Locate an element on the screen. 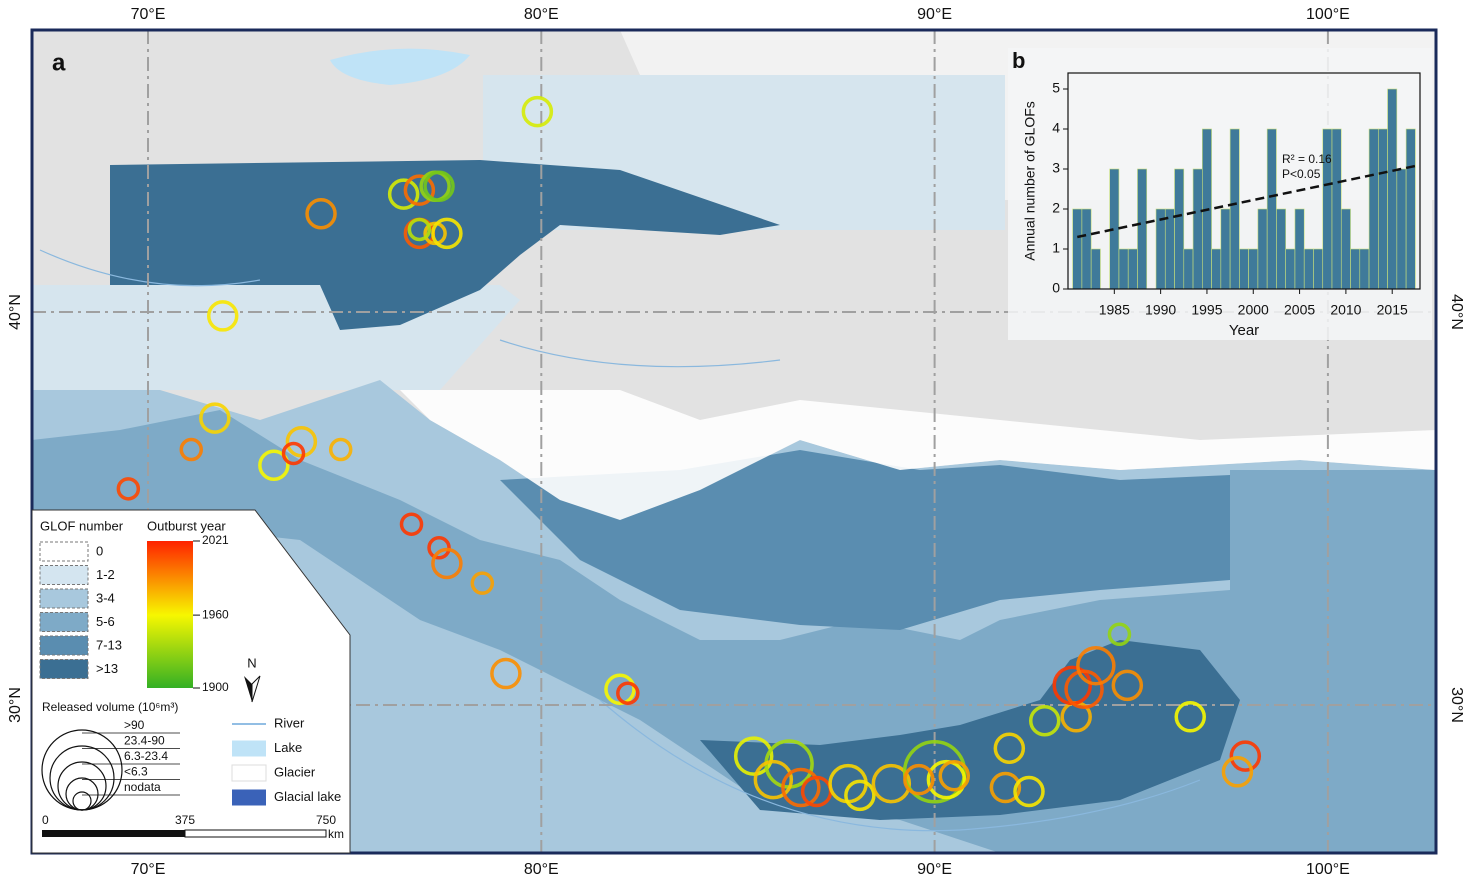  y-tick-label: 4 is located at coordinates (1056, 128).